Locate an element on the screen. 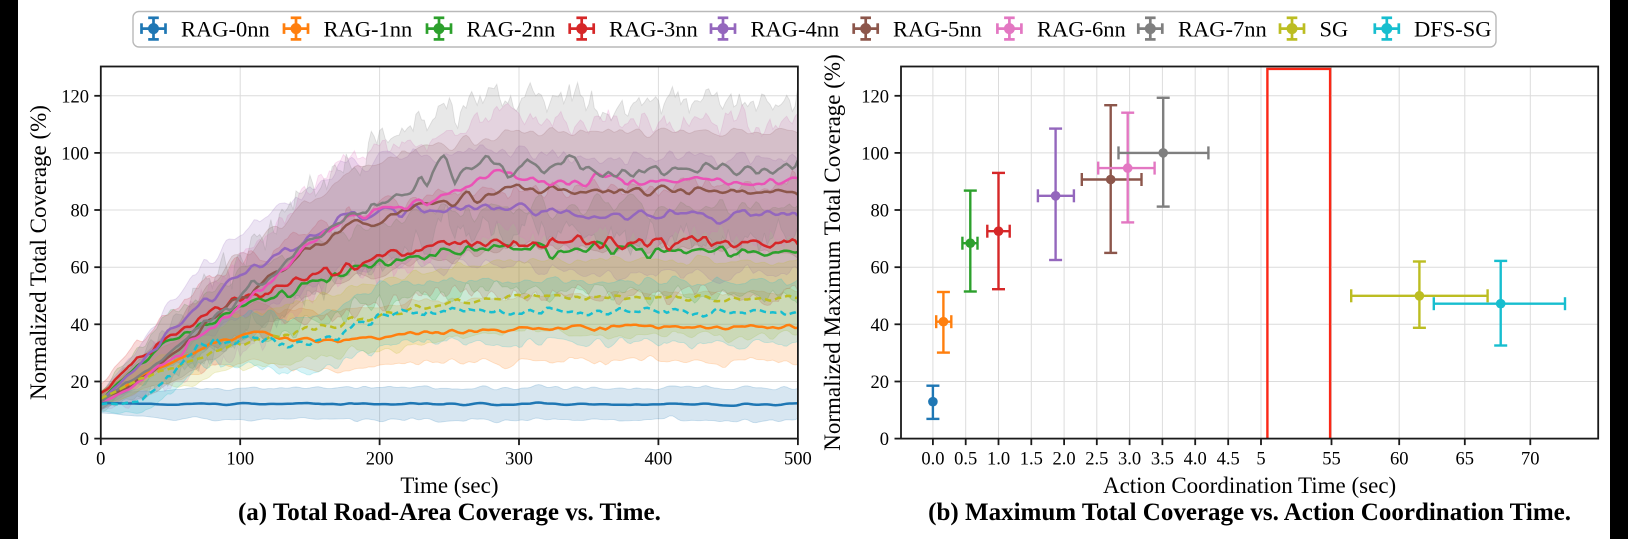 The width and height of the screenshot is (1628, 544). svg-text: 65 is located at coordinates (1465, 460).